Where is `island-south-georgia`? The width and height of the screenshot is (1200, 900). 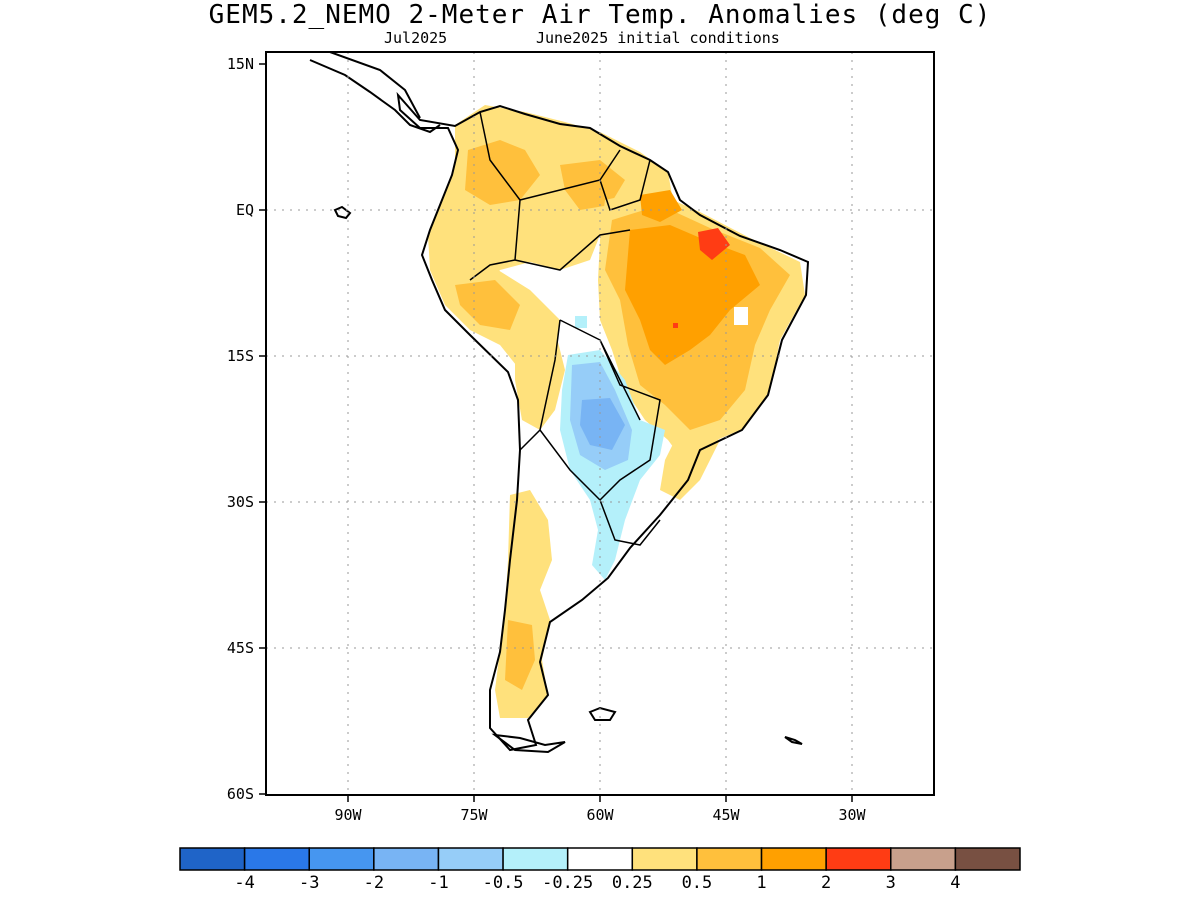 island-south-georgia is located at coordinates (793, 740).